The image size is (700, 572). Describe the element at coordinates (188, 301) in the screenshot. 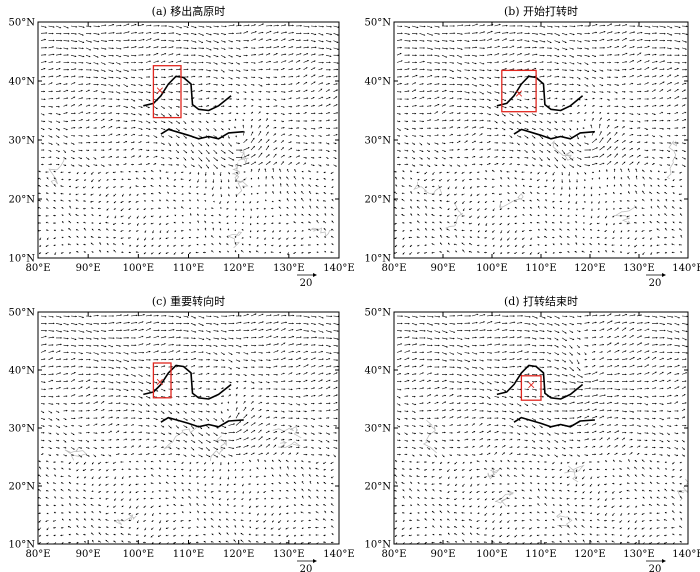

I see `panel-title: (c) 重要转向时` at that location.